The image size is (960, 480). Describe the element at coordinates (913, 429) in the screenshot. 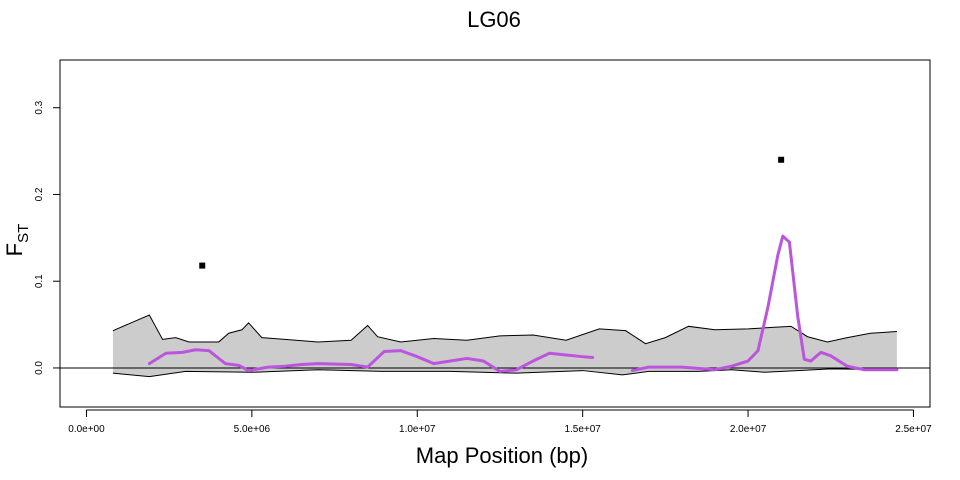

I see `x-tick-label: 2.5e+07` at that location.